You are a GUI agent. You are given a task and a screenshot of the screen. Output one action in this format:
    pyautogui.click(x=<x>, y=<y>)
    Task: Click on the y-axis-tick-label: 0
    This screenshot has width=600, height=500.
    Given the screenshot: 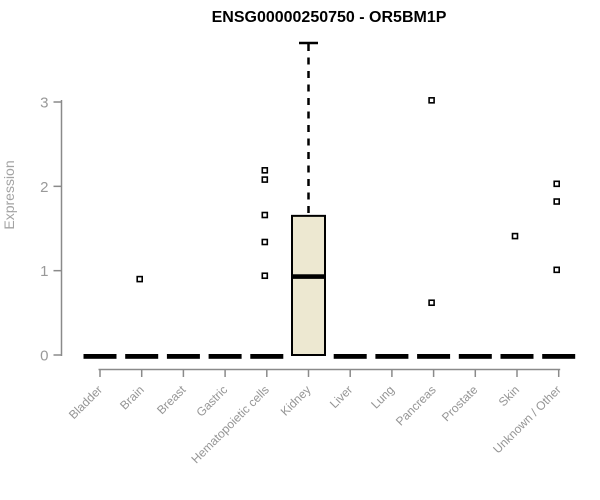 What is the action you would take?
    pyautogui.click(x=44, y=356)
    